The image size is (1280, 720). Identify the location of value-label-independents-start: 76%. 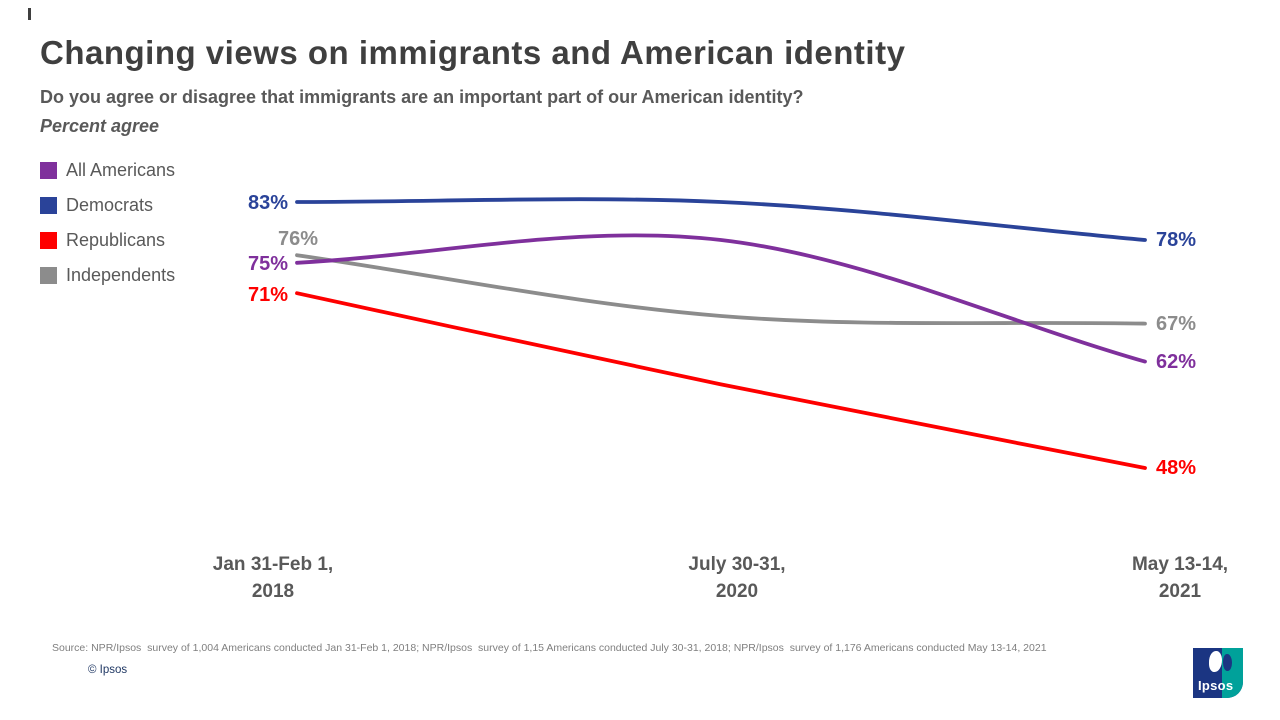
(297, 239).